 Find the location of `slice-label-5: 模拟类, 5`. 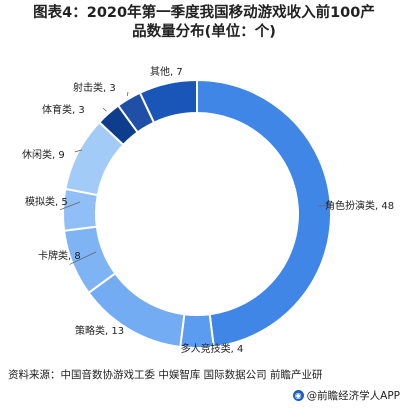

slice-label-5: 模拟类, 5 is located at coordinates (46, 201).